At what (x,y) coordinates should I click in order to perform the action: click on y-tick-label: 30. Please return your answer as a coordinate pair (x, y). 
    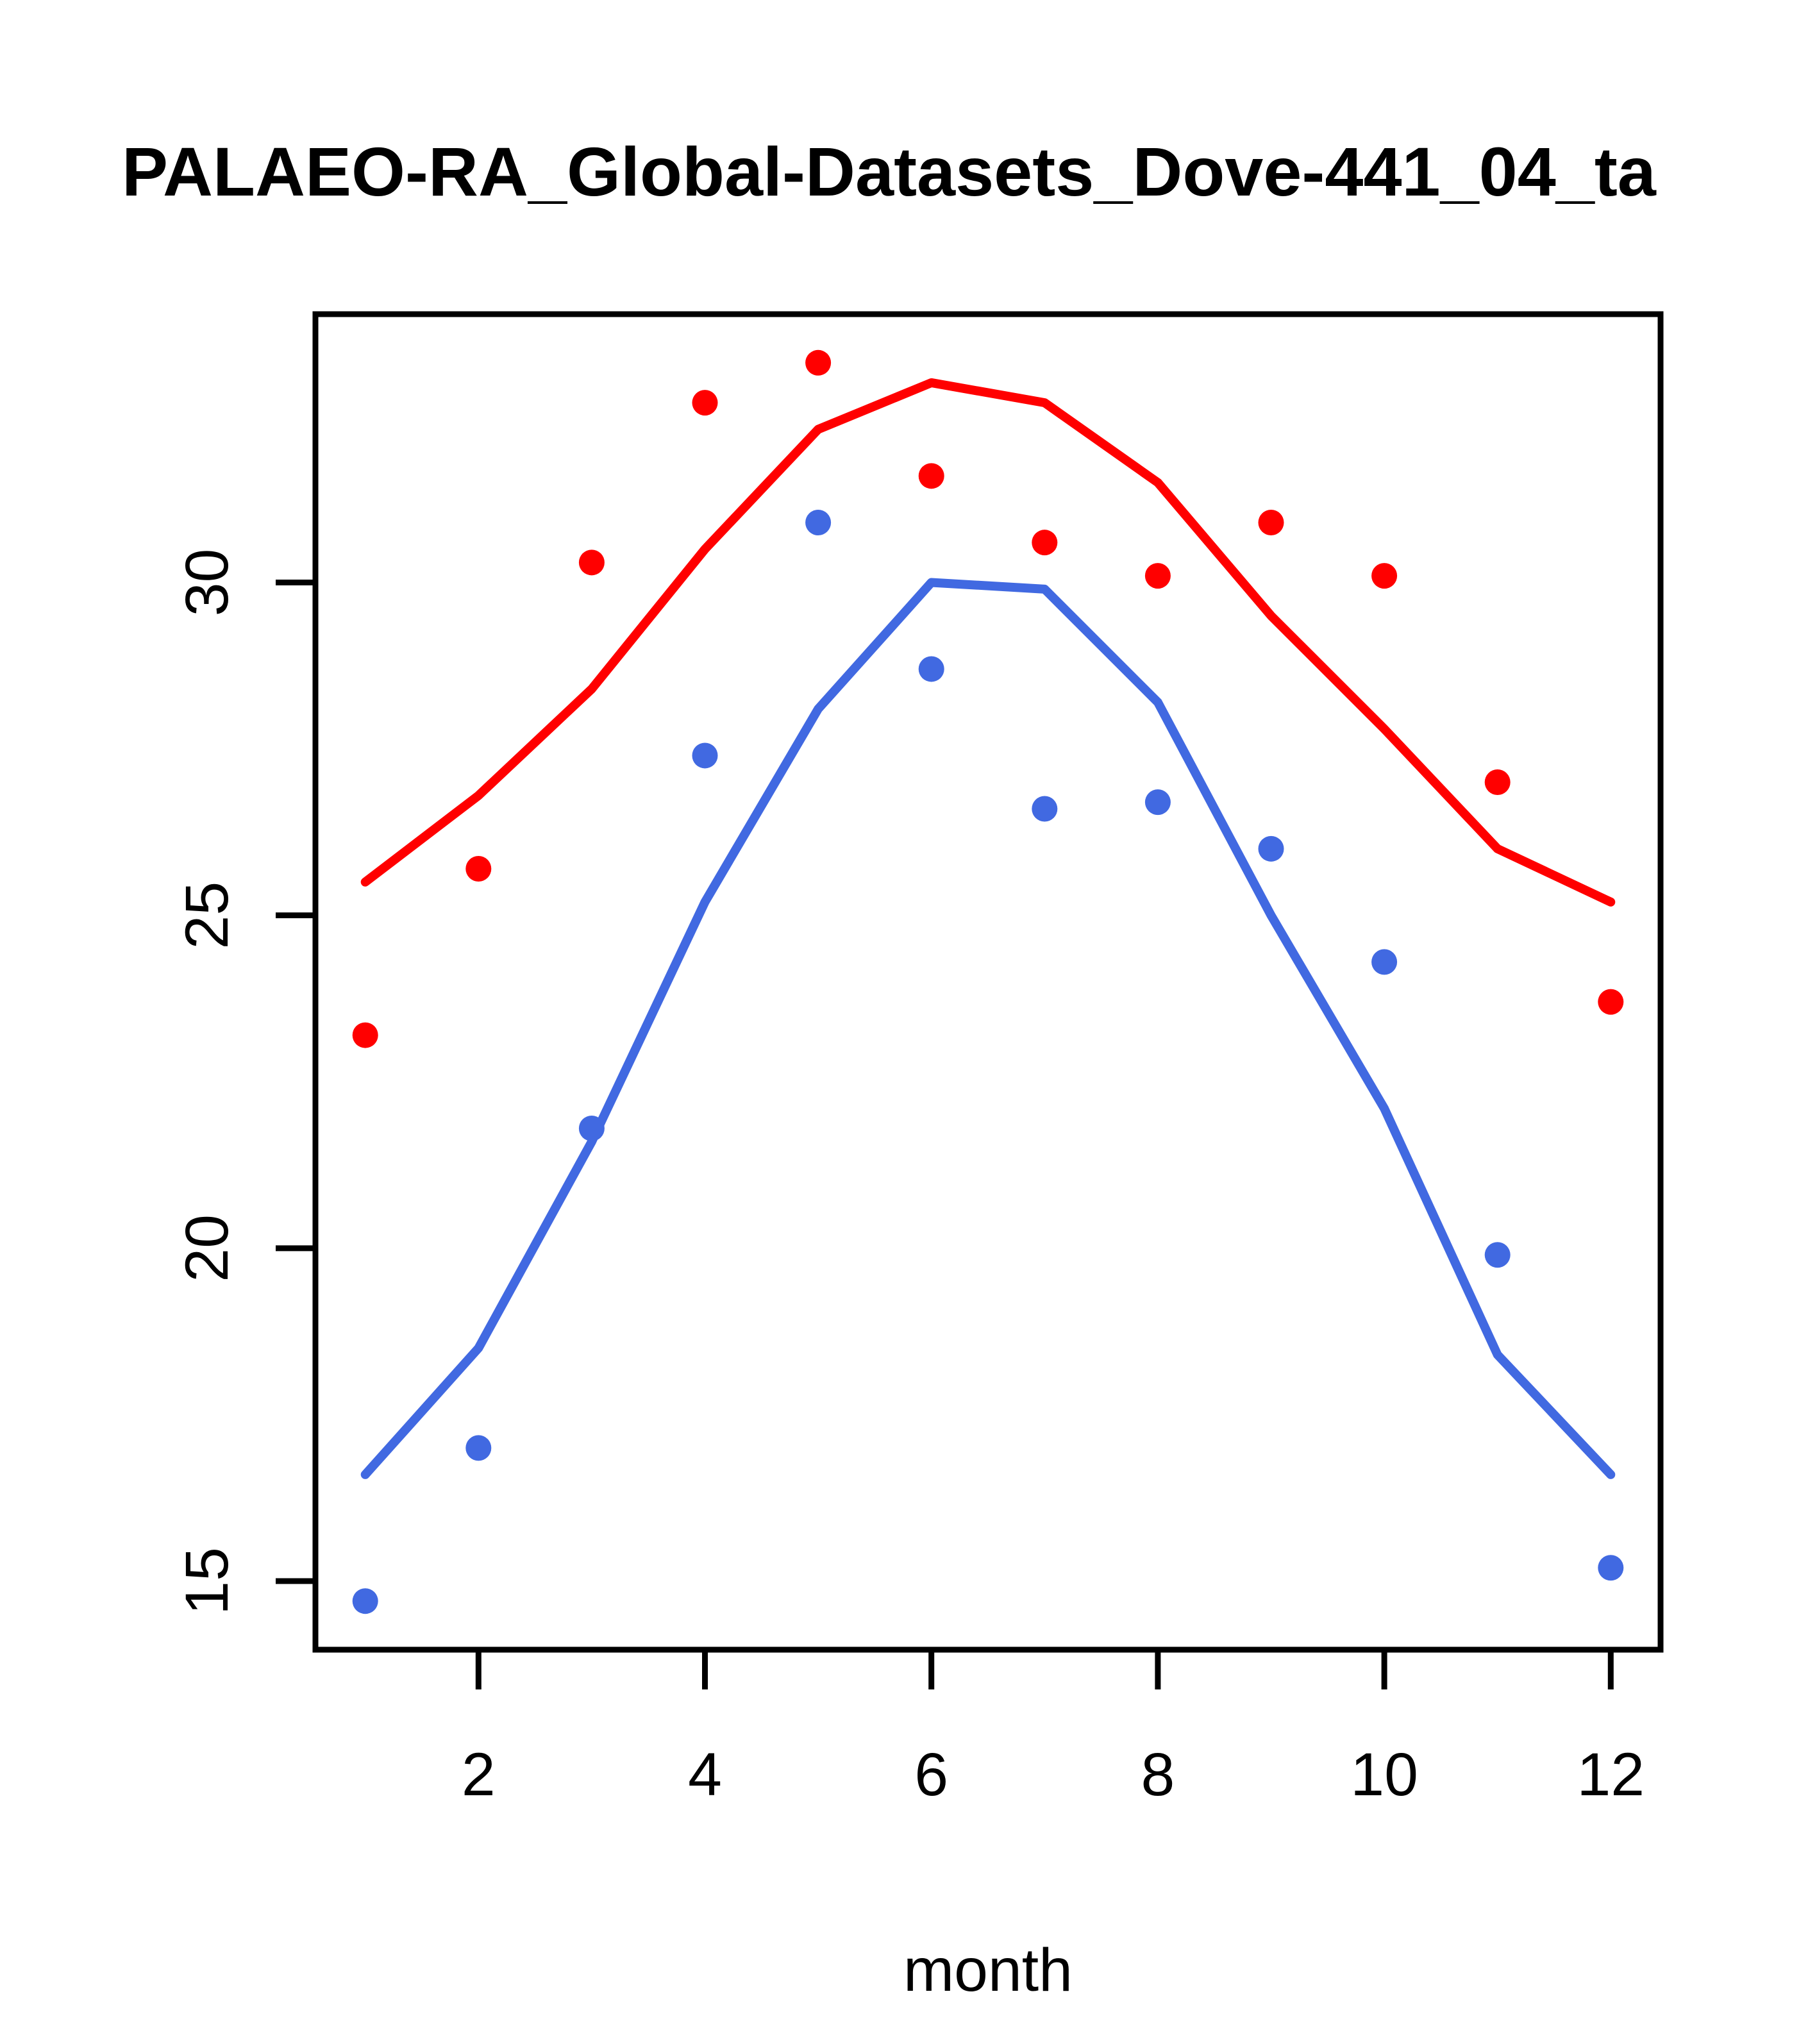
    Looking at the image, I should click on (207, 583).